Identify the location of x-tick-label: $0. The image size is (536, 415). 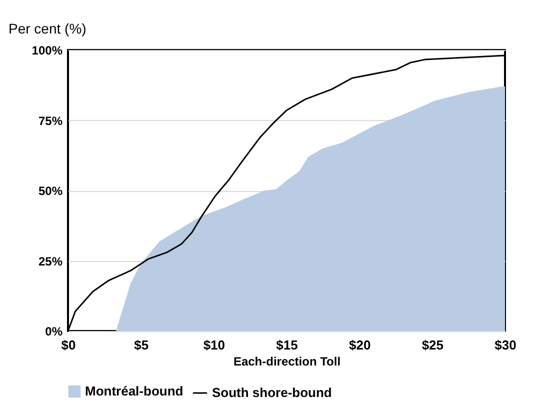
(68, 345).